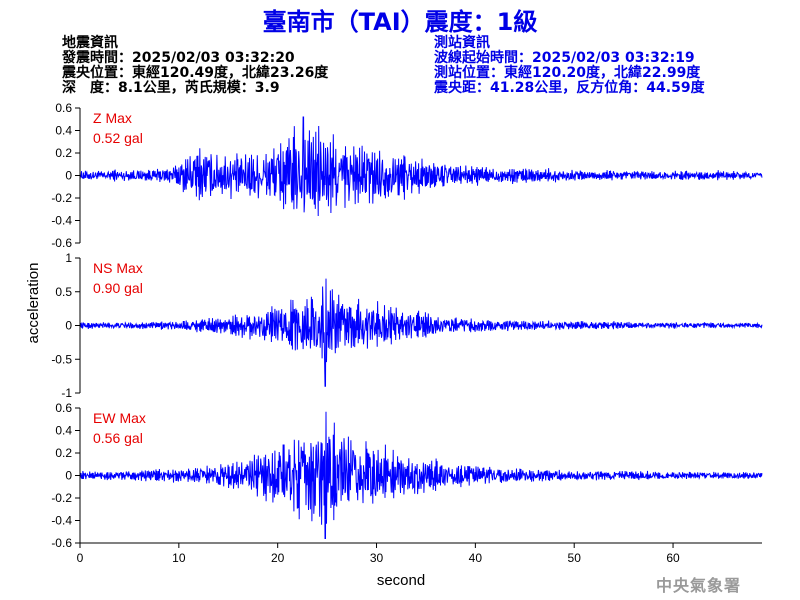  Describe the element at coordinates (63, 453) in the screenshot. I see `y-tick-label-ew: 0.2` at that location.